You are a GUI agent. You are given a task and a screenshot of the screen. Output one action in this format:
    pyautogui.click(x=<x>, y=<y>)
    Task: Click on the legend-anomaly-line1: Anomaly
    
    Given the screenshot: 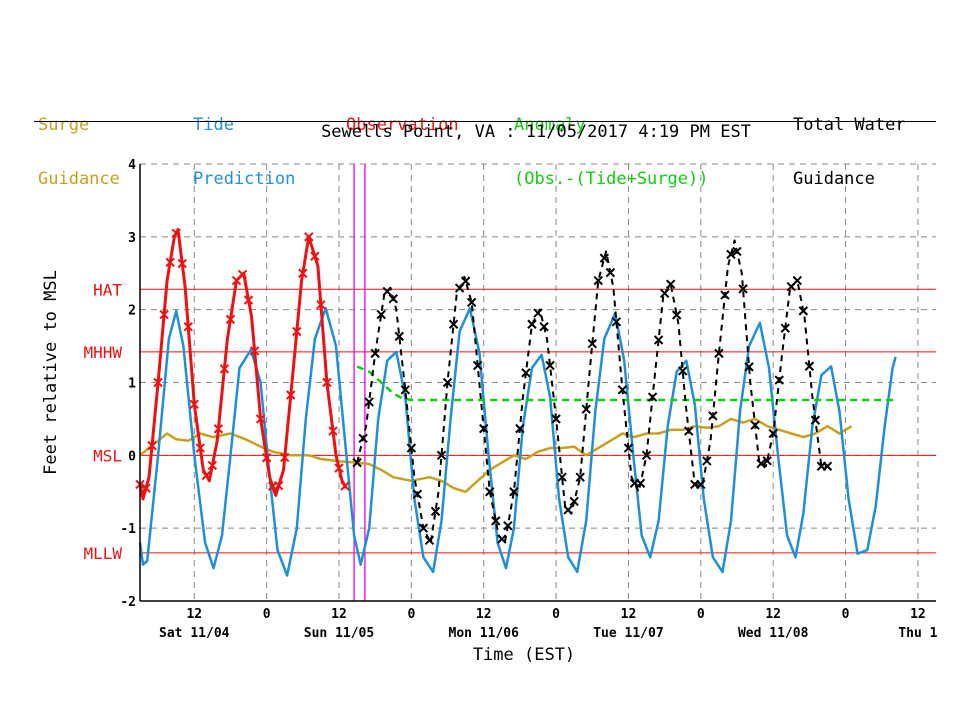 What is the action you would take?
    pyautogui.click(x=550, y=125)
    